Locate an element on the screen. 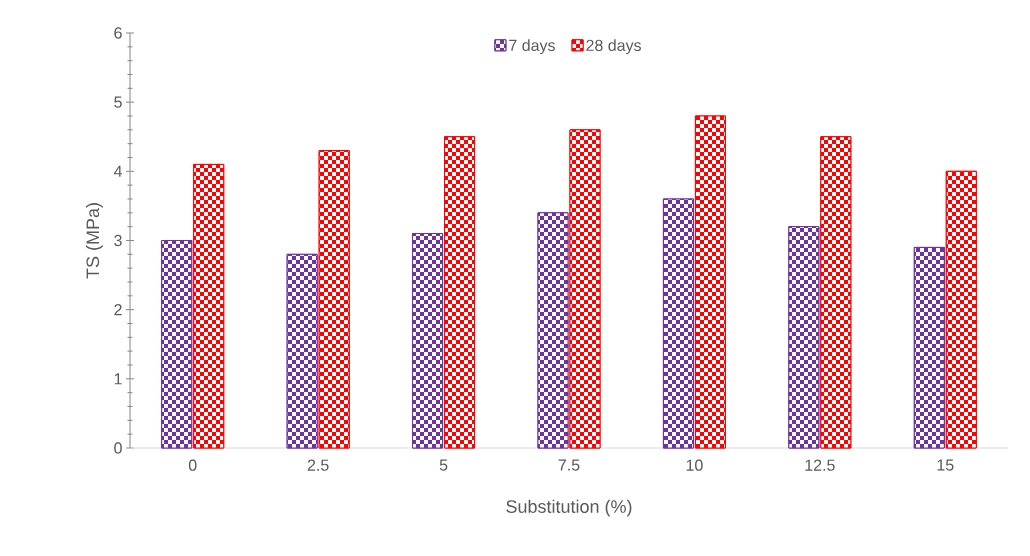 The height and width of the screenshot is (556, 1030). y-axis-title: TS (MPa) is located at coordinates (94, 241).